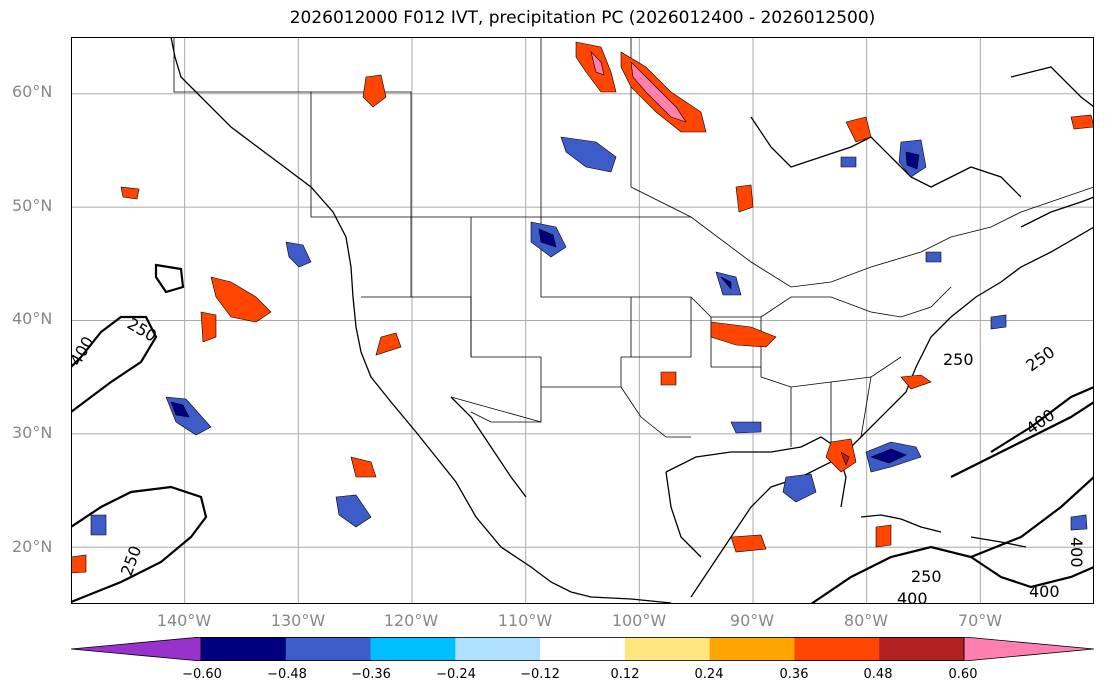 The width and height of the screenshot is (1105, 698). Describe the element at coordinates (298, 620) in the screenshot. I see `lon-label: 130°W` at that location.